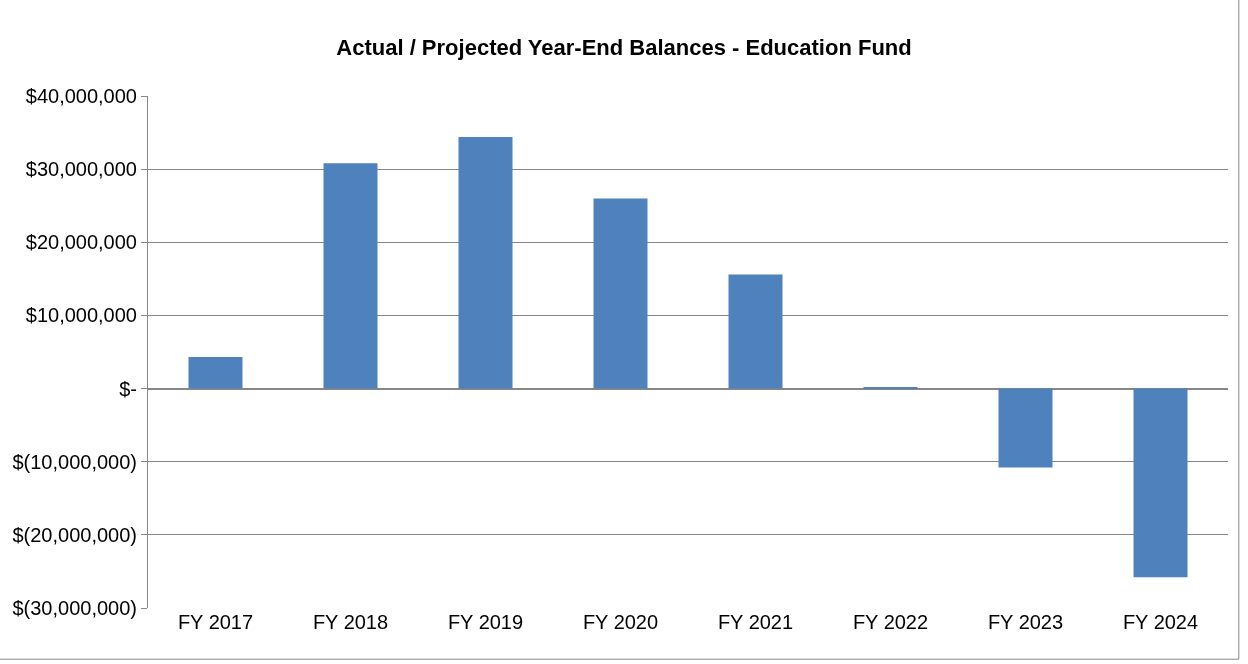 The height and width of the screenshot is (664, 1248). What do you see at coordinates (620, 622) in the screenshot?
I see `x-tick-label: FY 2020` at bounding box center [620, 622].